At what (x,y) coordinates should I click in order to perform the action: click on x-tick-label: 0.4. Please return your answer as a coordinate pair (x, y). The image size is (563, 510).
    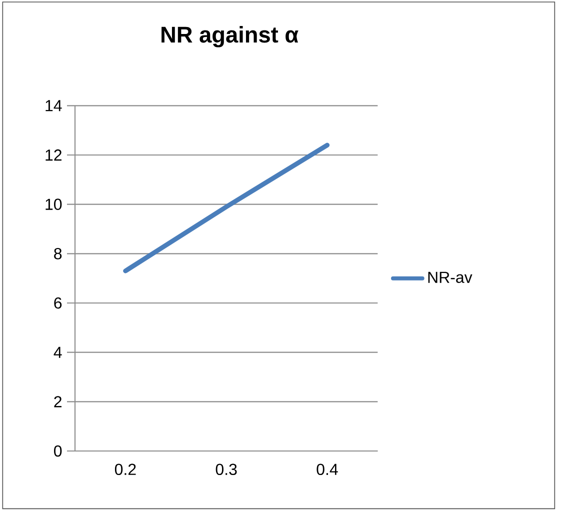
    Looking at the image, I should click on (327, 470).